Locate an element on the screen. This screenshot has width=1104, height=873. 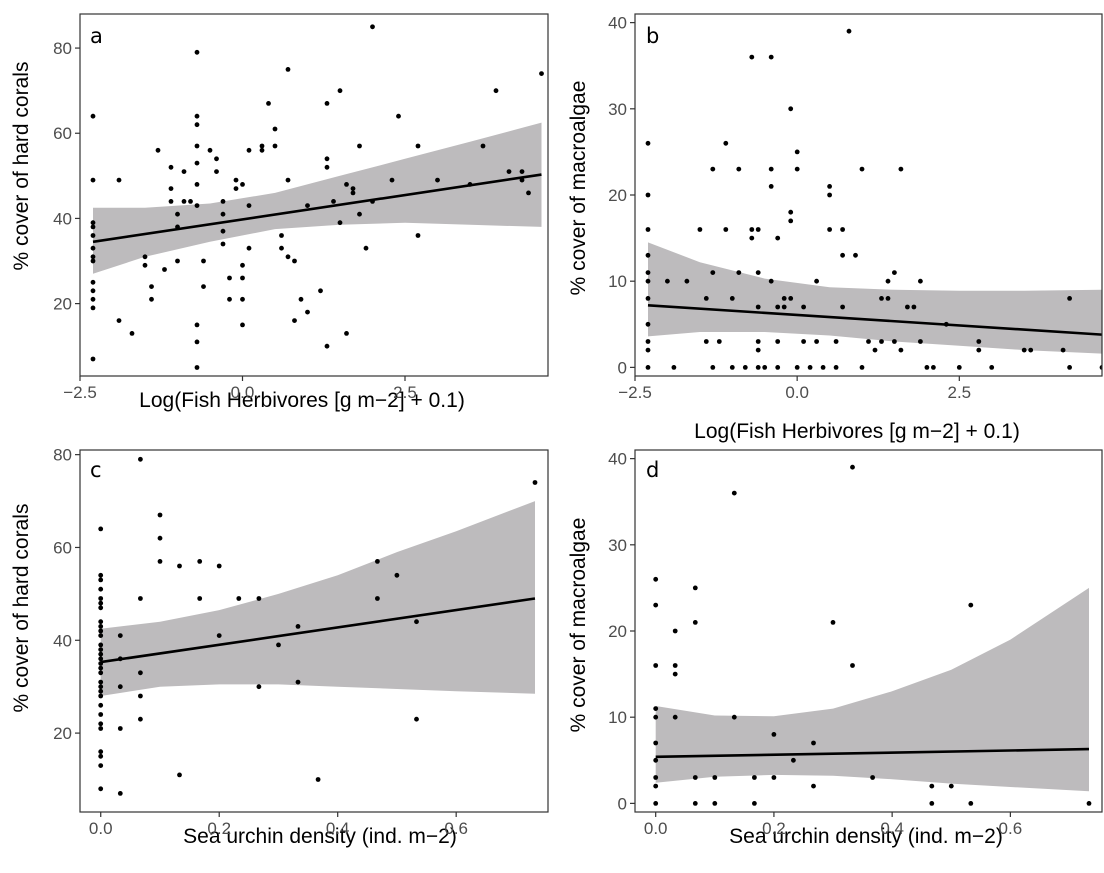
fit-line is located at coordinates (872, 753).